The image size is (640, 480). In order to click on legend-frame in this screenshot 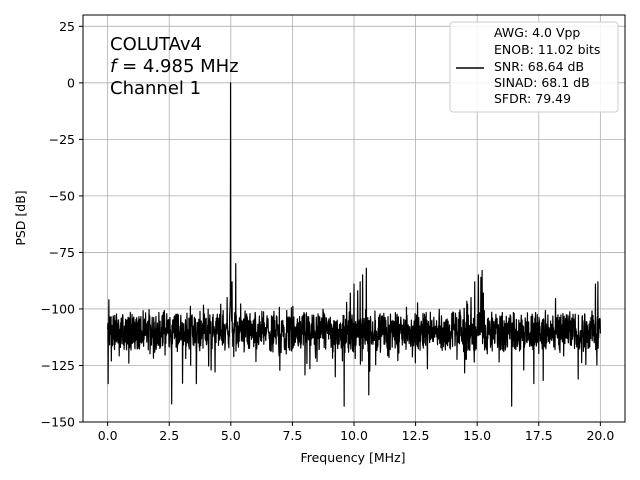, I will do `click(534, 67)`.